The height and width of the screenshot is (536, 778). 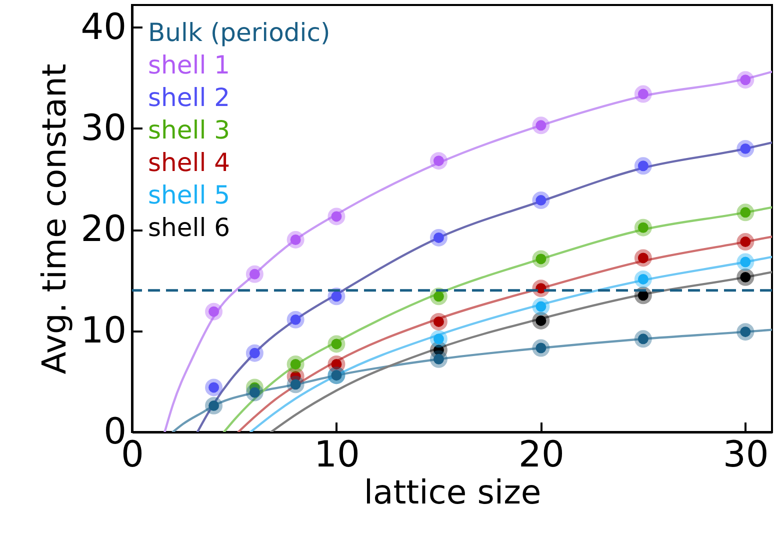 What do you see at coordinates (54, 219) in the screenshot?
I see `y-axis-title: Avg. time constant` at bounding box center [54, 219].